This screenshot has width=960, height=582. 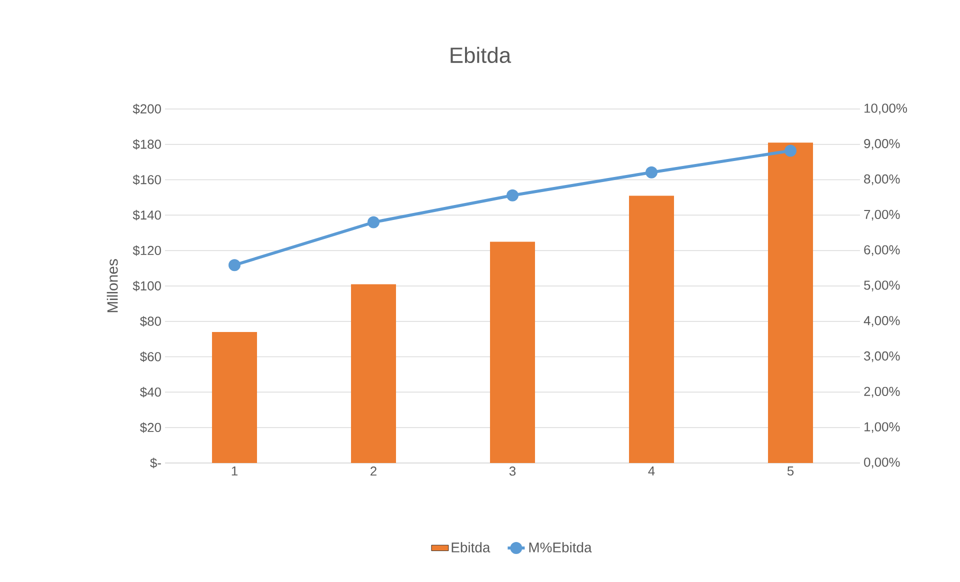 What do you see at coordinates (882, 356) in the screenshot?
I see `y2-tick-label: 3,00%` at bounding box center [882, 356].